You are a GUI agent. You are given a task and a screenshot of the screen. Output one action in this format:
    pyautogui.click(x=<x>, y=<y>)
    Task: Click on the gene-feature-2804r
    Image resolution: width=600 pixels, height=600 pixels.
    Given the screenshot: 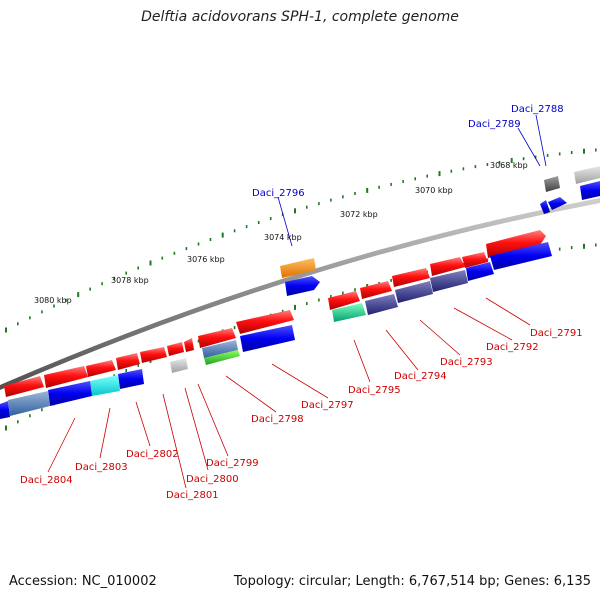 What is the action you would take?
    pyautogui.click(x=70, y=393)
    